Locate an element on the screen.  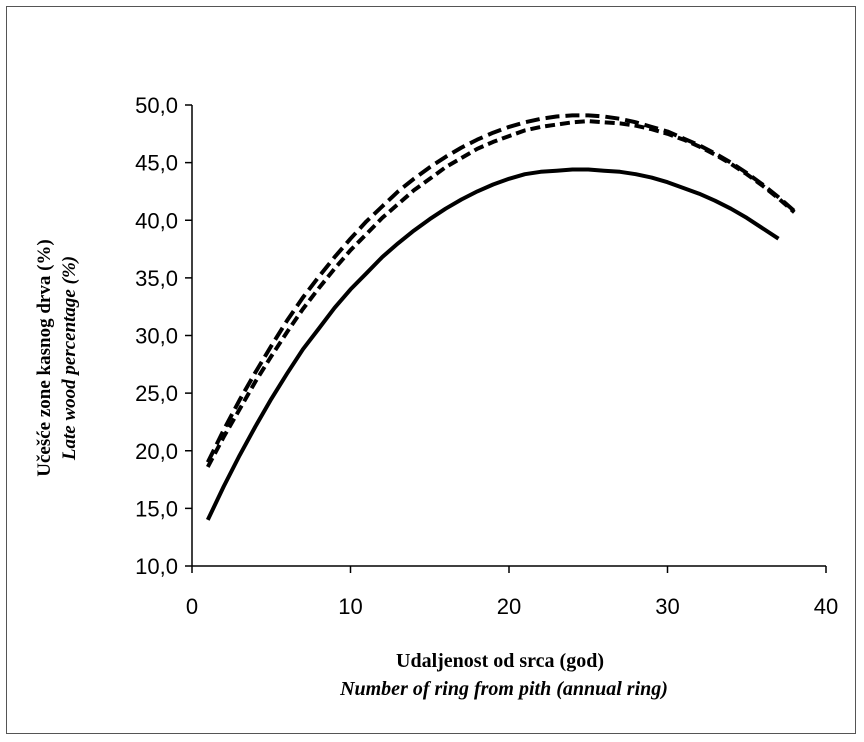
y-tick-label: 40,0 is located at coordinates (156, 220).